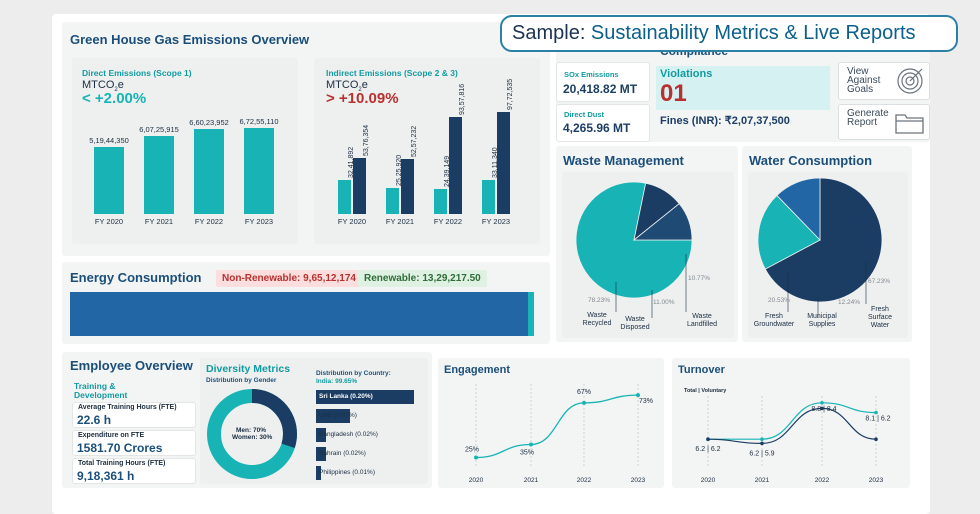 This screenshot has width=980, height=514. What do you see at coordinates (591, 74) in the screenshot?
I see `sox-label: SOx Emissions` at bounding box center [591, 74].